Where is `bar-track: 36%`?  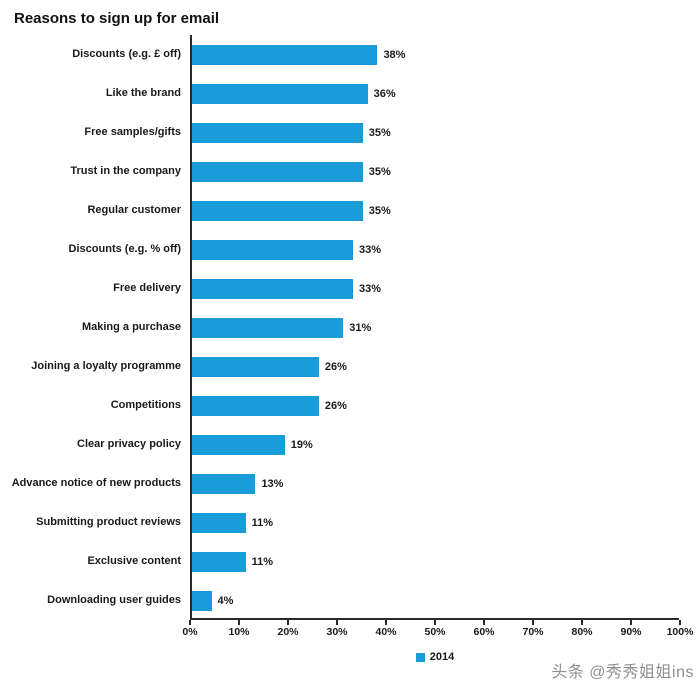 bar-track: 36% is located at coordinates (436, 93).